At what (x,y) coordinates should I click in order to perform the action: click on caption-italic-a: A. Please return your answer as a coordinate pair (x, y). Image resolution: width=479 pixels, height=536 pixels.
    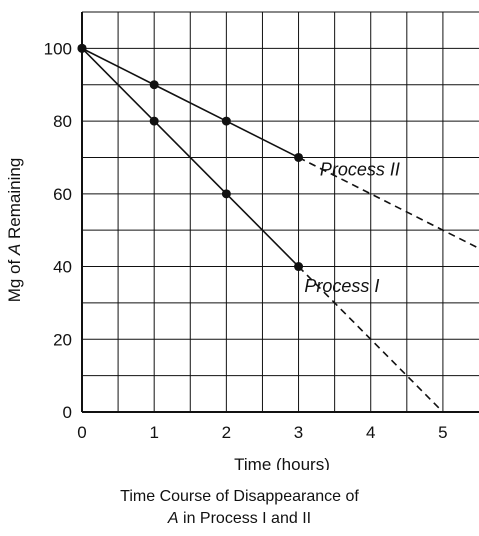
    Looking at the image, I should click on (173, 518).